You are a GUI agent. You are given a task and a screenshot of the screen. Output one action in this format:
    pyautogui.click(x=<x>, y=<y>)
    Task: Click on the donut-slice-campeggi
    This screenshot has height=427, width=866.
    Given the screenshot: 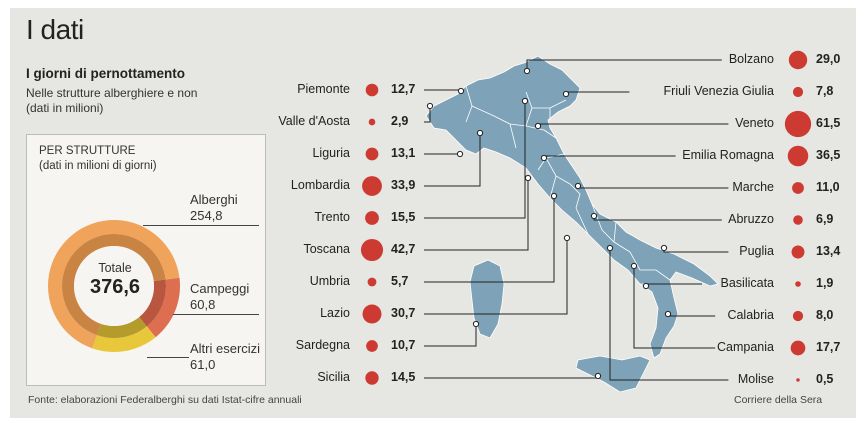 What is the action you would take?
    pyautogui.click(x=163, y=307)
    